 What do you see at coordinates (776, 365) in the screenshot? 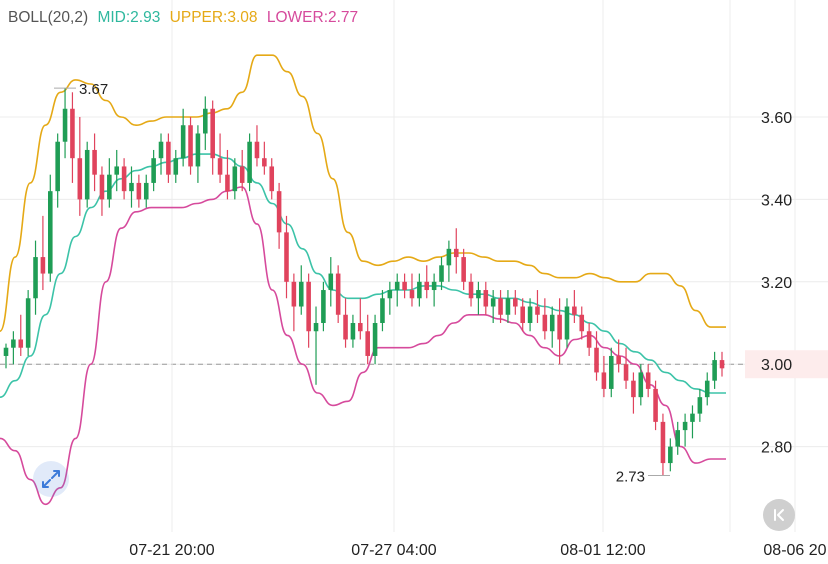
I see `y-tick-label: 3.00` at bounding box center [776, 365].